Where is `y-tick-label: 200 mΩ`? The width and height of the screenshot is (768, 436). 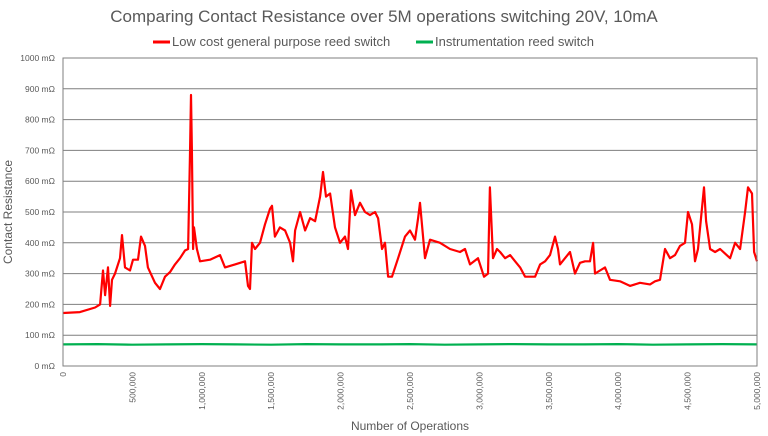
y-tick-label: 200 mΩ is located at coordinates (40, 304).